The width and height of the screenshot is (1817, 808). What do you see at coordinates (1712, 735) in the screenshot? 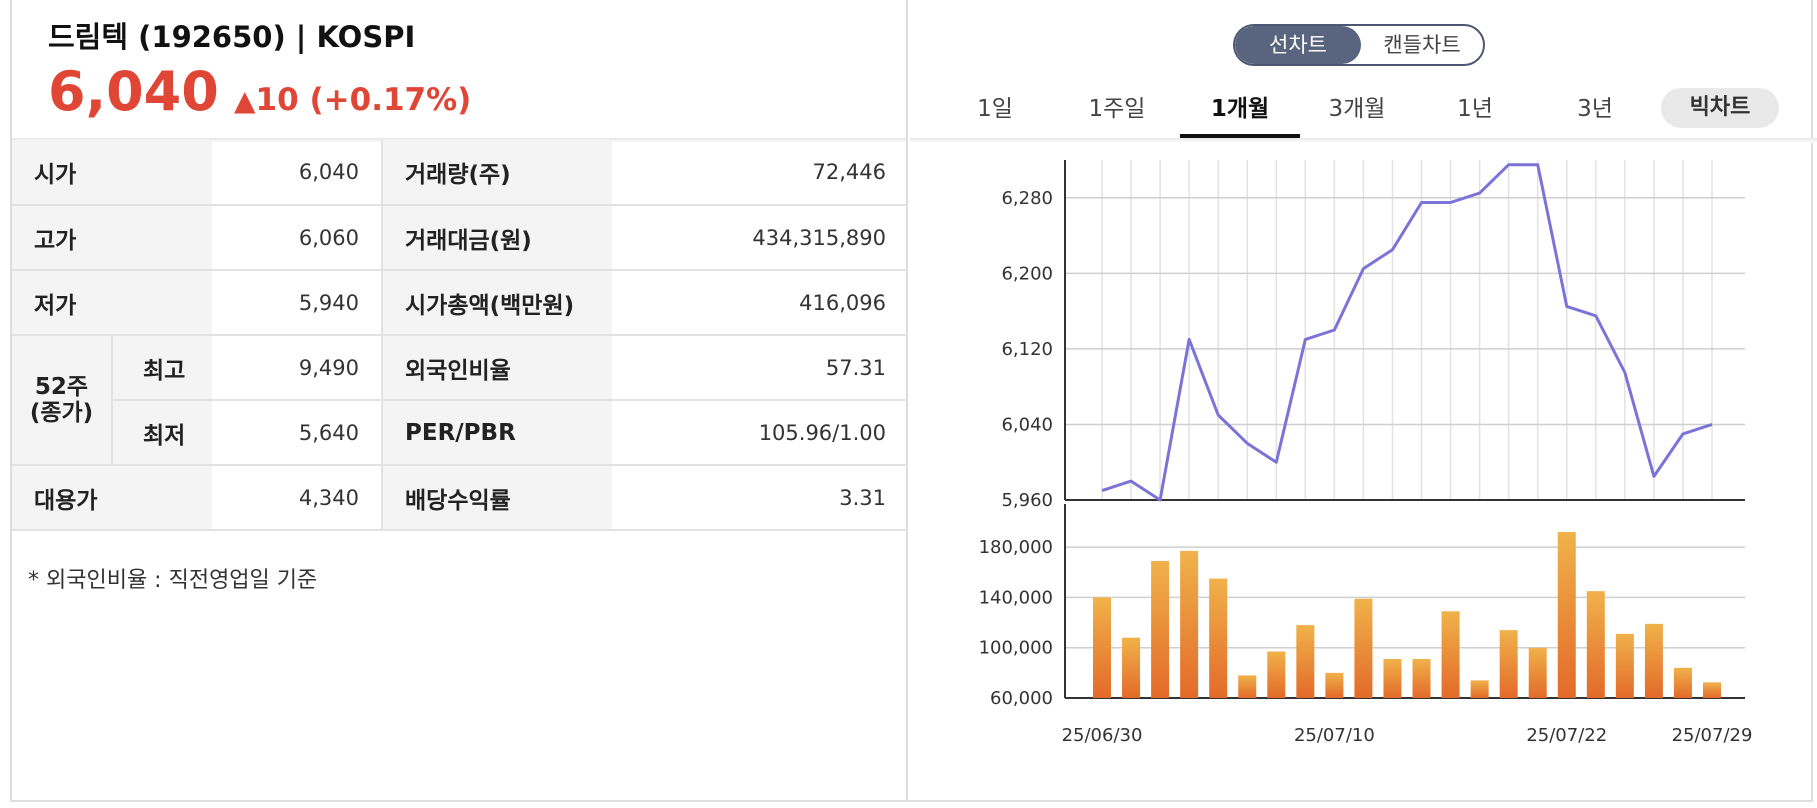
I see `x-axis-date-label: 25/07/29` at bounding box center [1712, 735].